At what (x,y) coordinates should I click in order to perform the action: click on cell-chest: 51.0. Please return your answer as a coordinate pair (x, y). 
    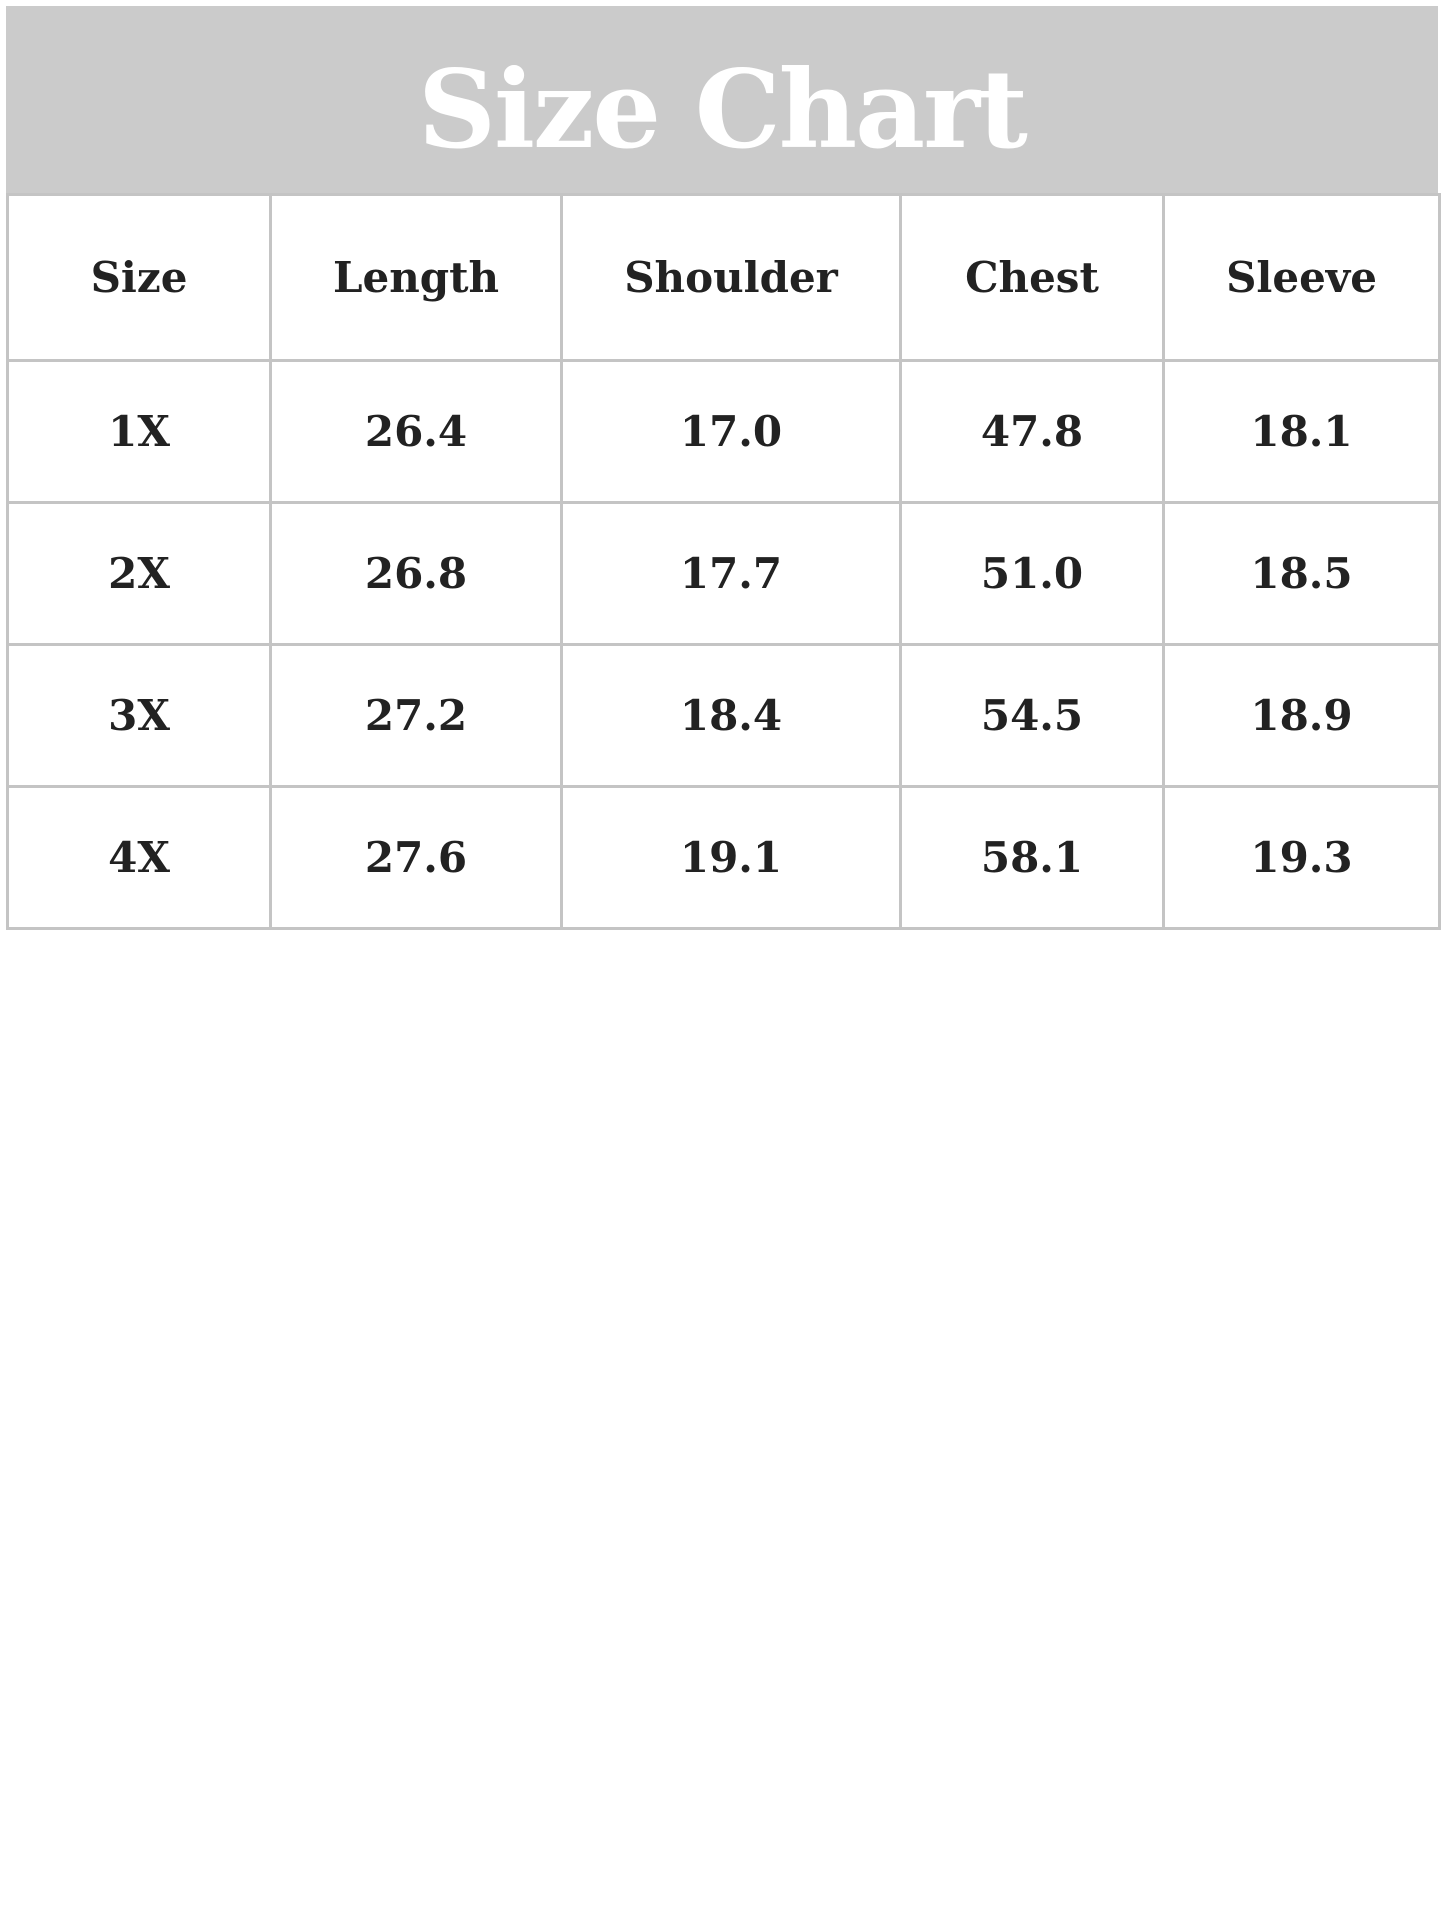
    Looking at the image, I should click on (1032, 573).